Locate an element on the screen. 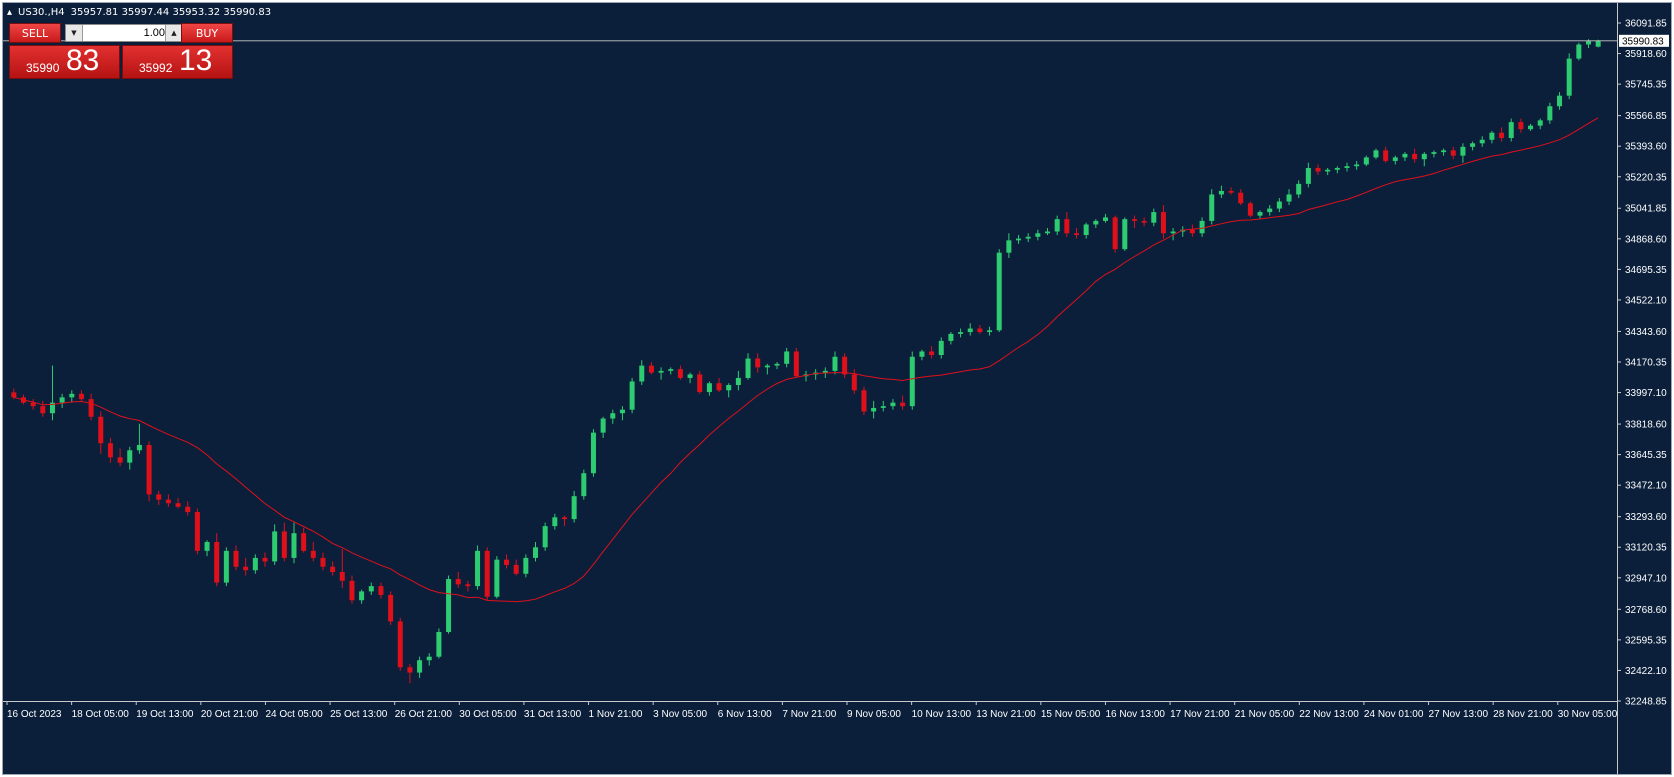 This screenshot has width=1674, height=777. x-tick-label: 27 Nov 13:00 is located at coordinates (1459, 714).